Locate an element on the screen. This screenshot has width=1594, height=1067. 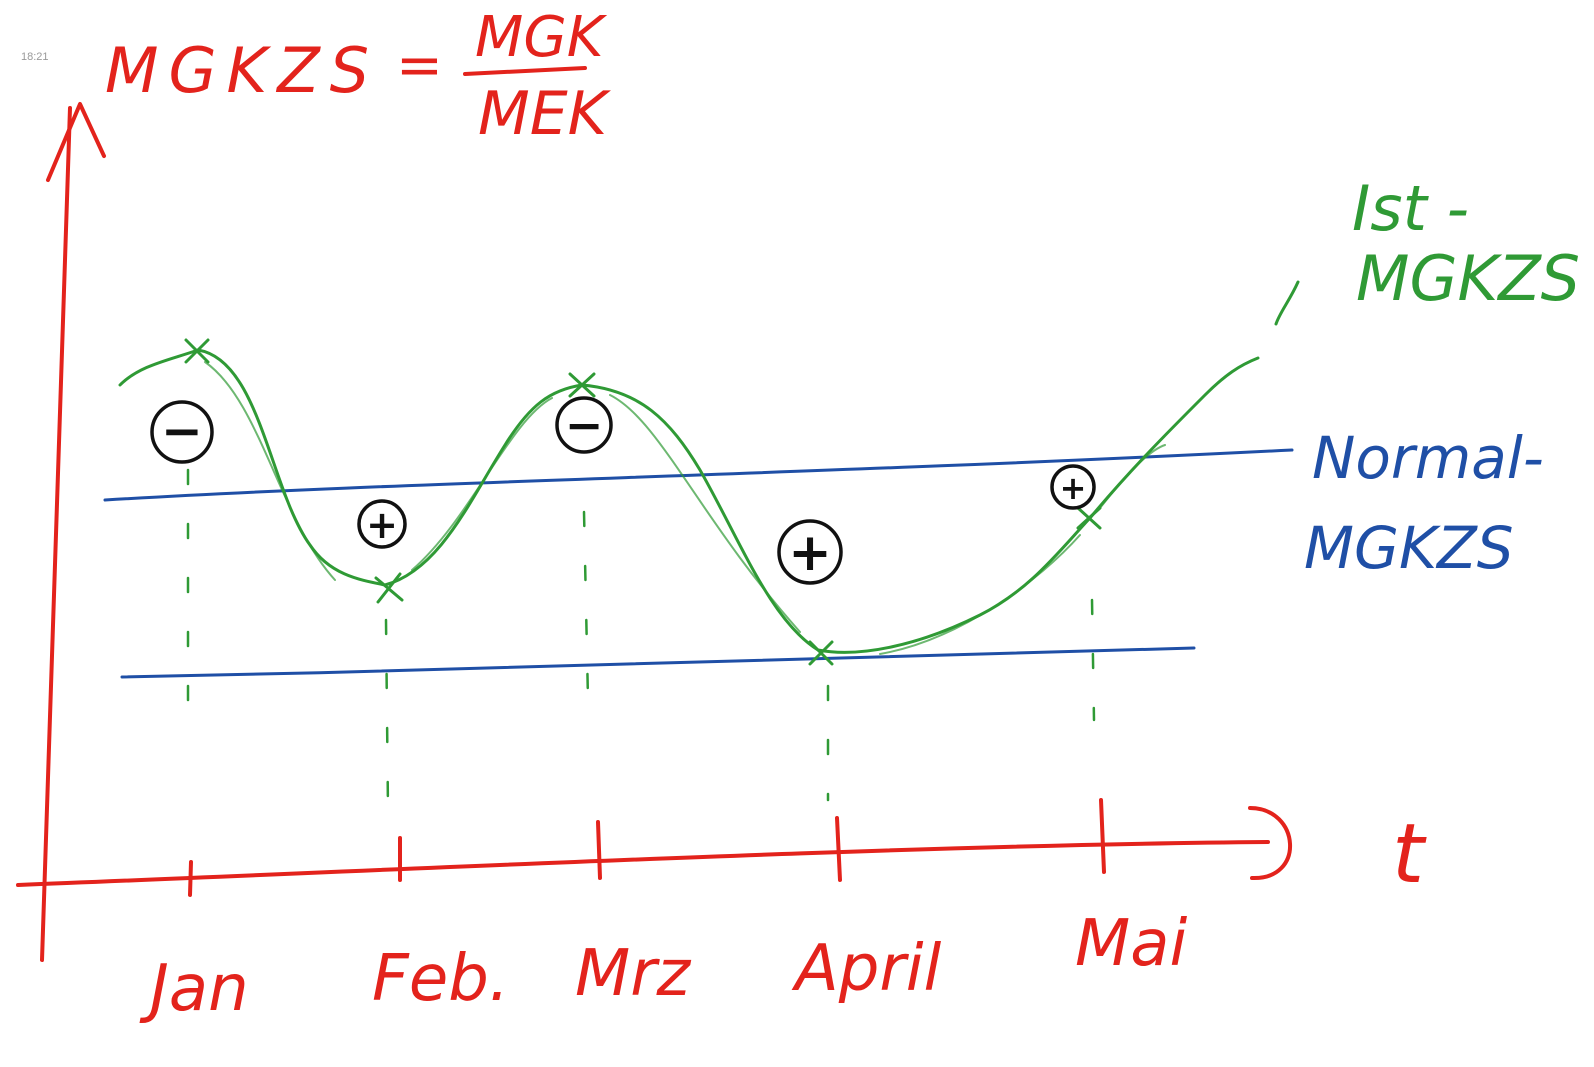
x-axis is located at coordinates (643, 863).